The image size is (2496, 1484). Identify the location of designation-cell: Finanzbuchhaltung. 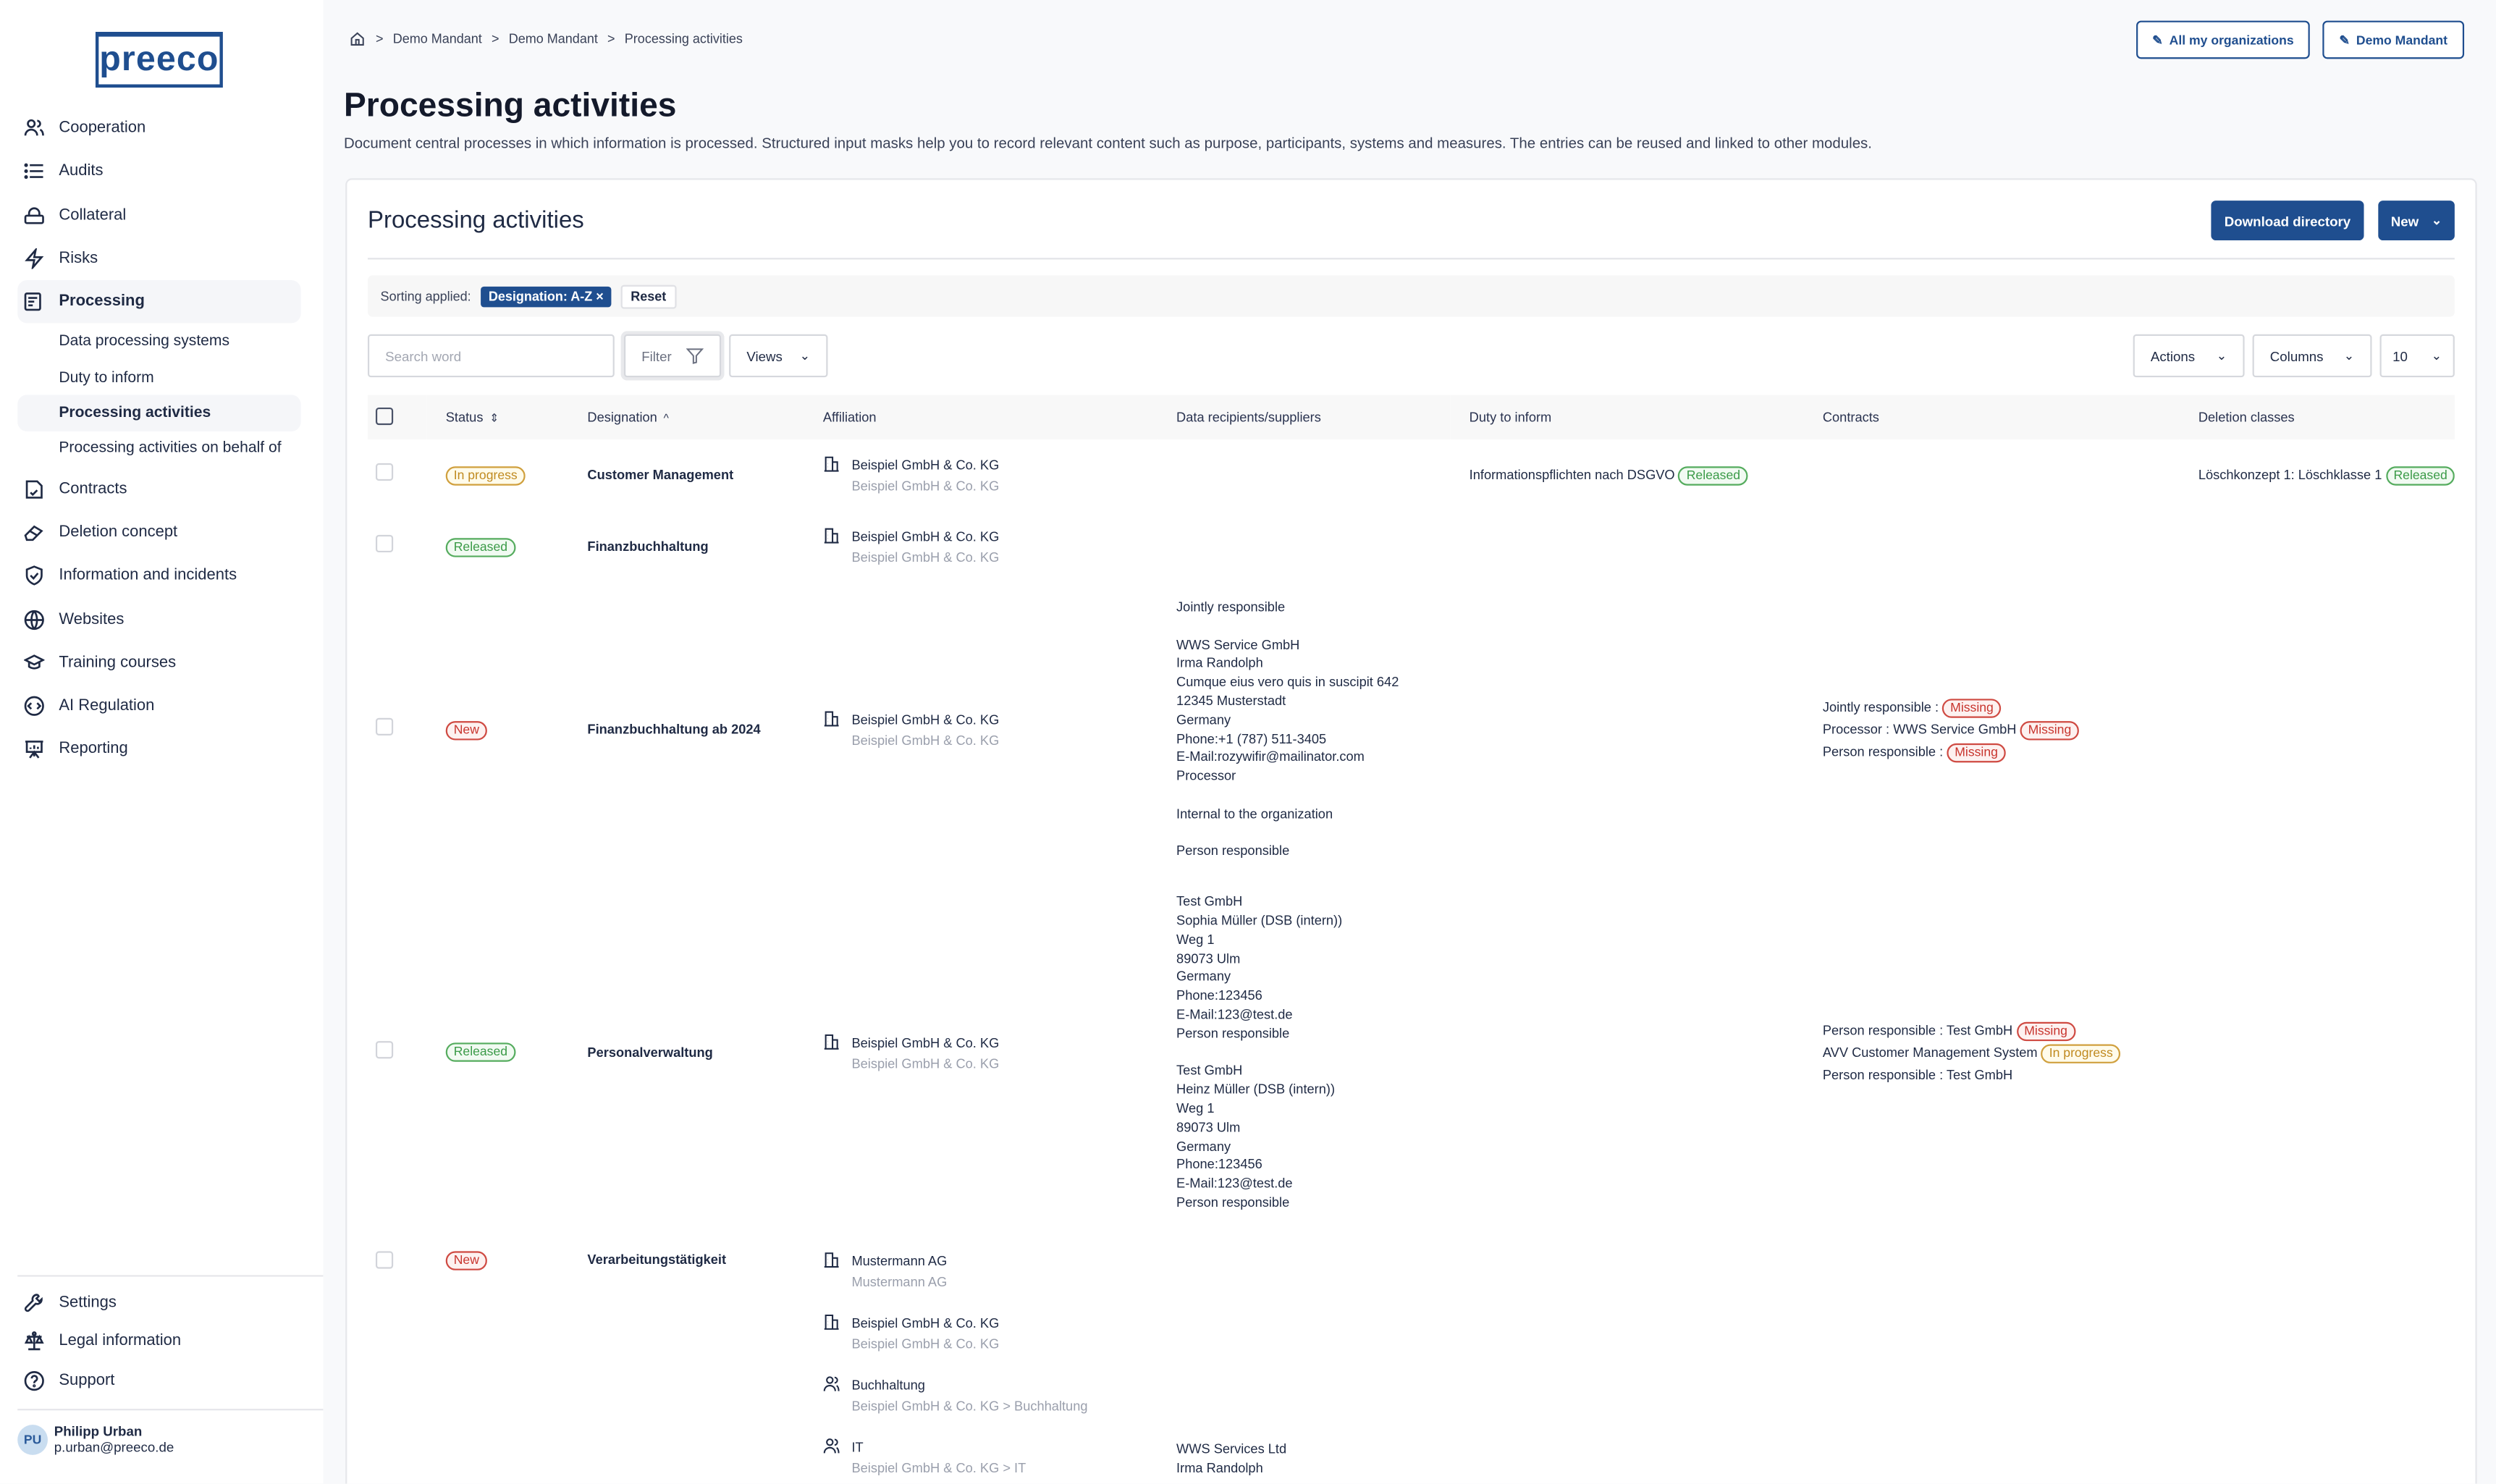
(648, 545).